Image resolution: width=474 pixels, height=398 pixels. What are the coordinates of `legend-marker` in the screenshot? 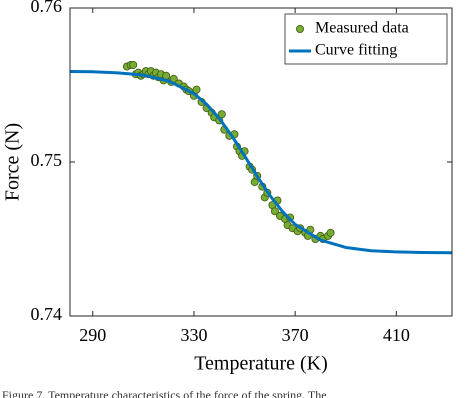 It's located at (299, 28).